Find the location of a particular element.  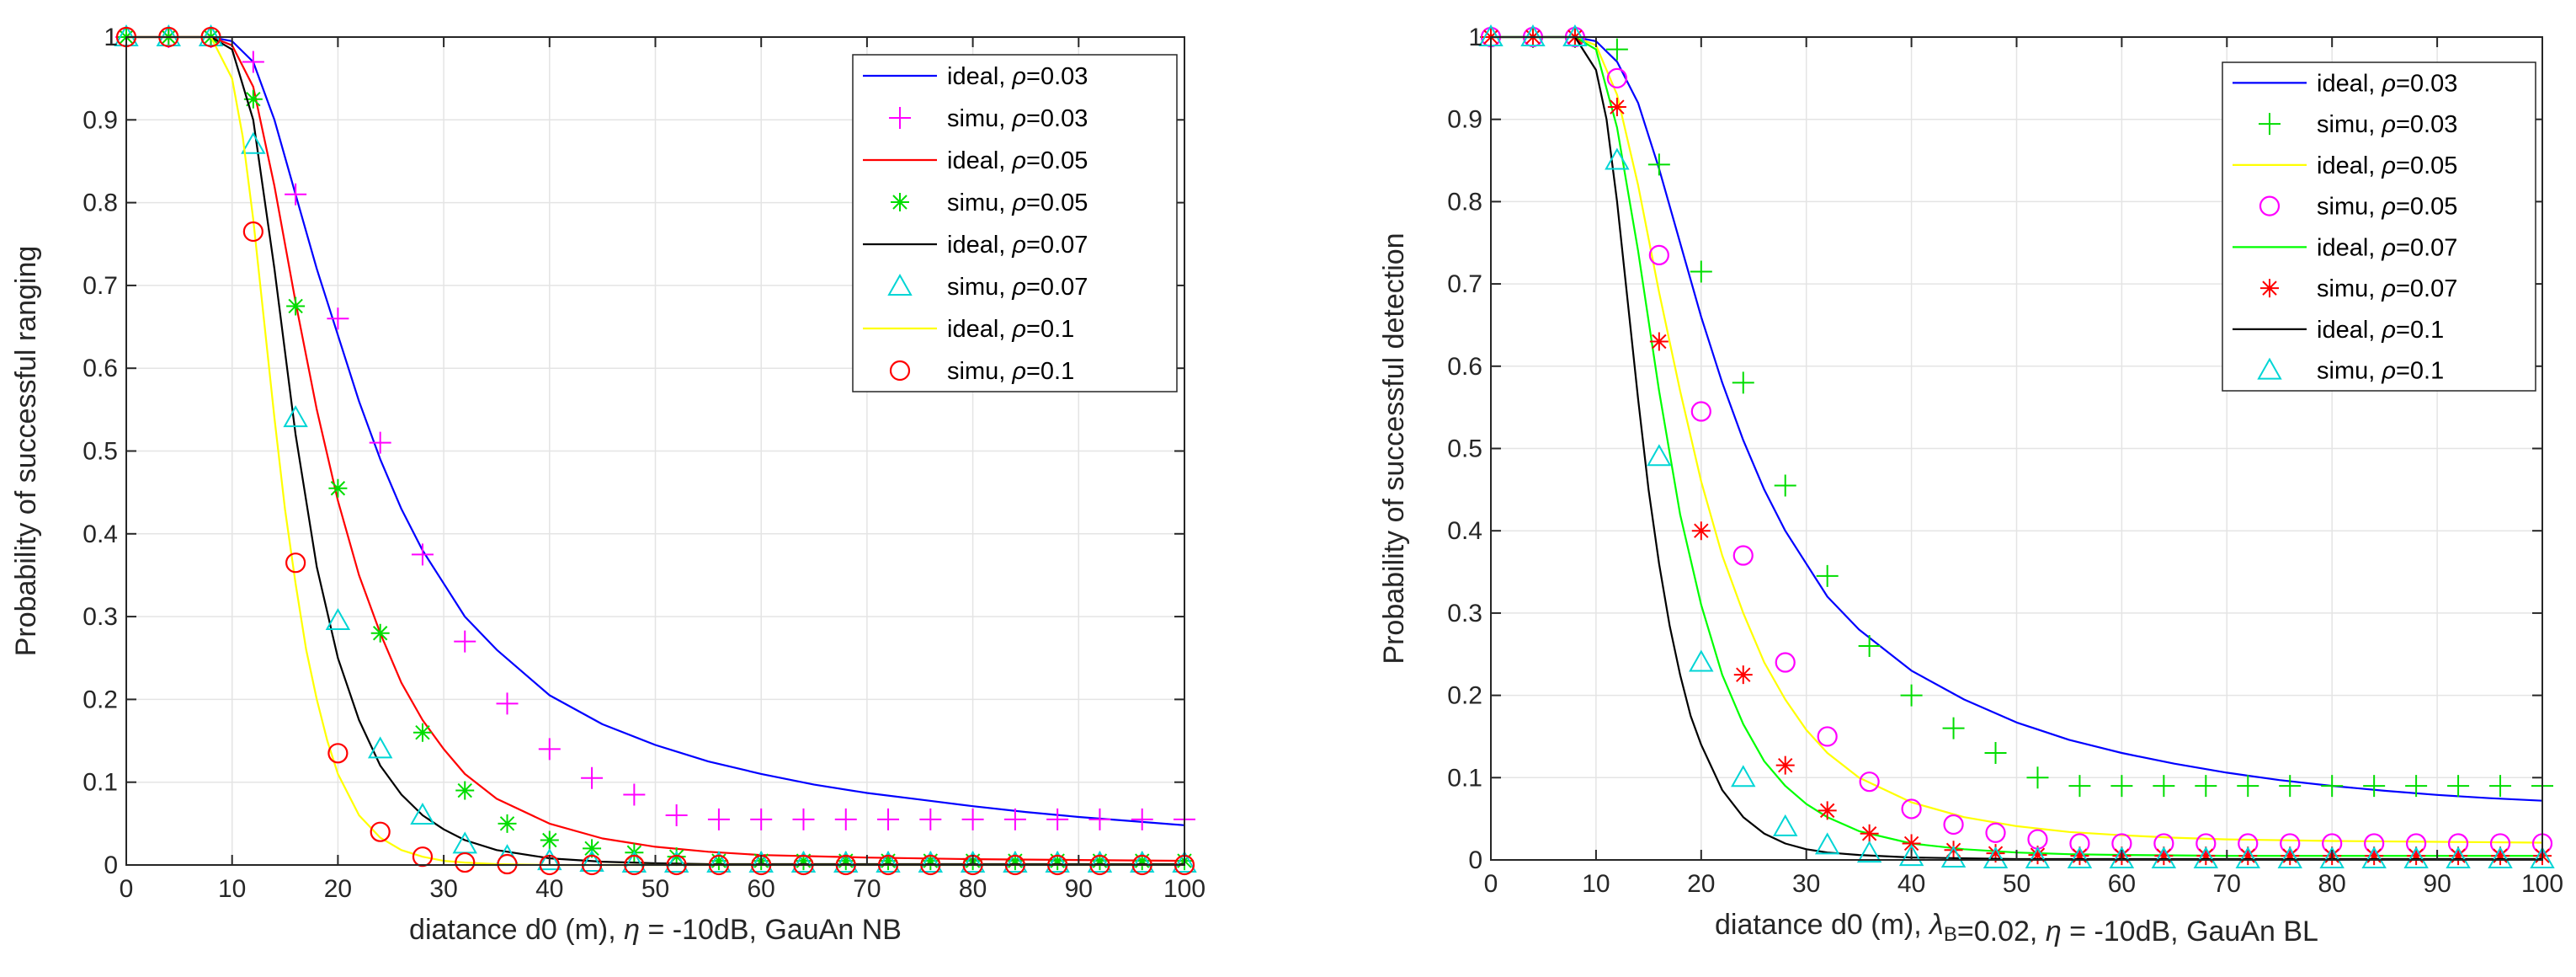

x-tick-label: 10 is located at coordinates (232, 889).